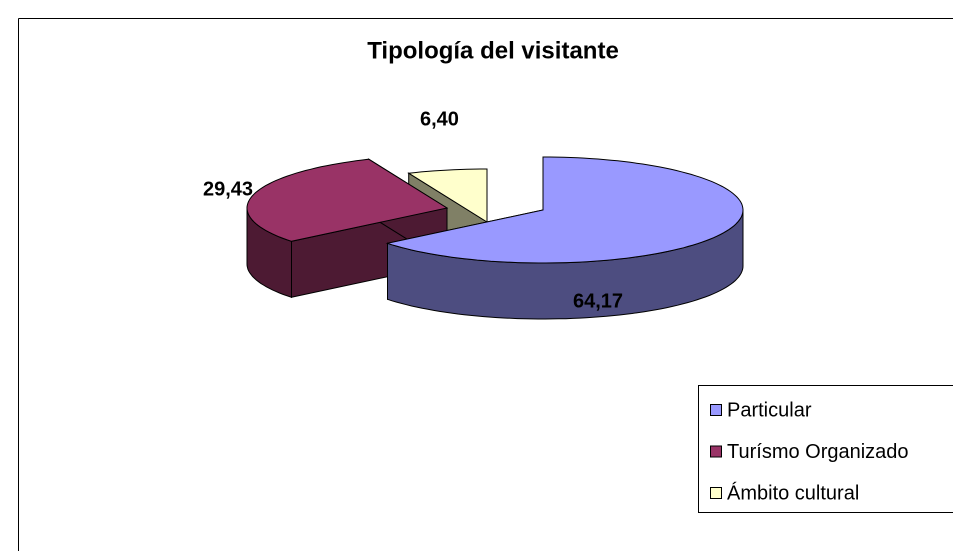 The height and width of the screenshot is (551, 953). I want to click on data-label: 64,17, so click(598, 301).